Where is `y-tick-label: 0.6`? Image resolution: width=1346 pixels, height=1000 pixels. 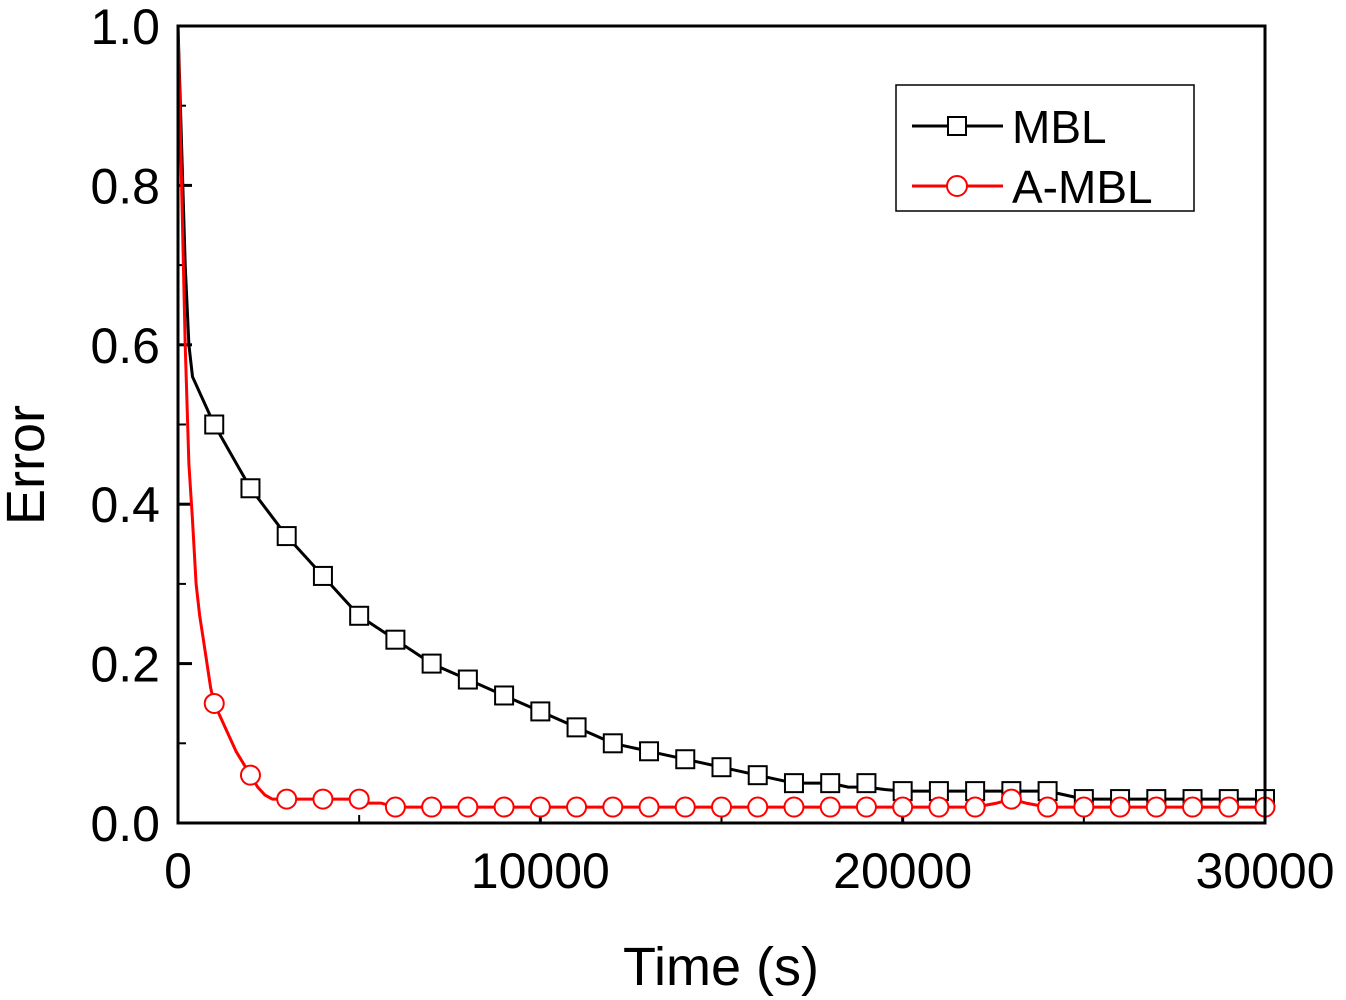
y-tick-label: 0.6 is located at coordinates (125, 346).